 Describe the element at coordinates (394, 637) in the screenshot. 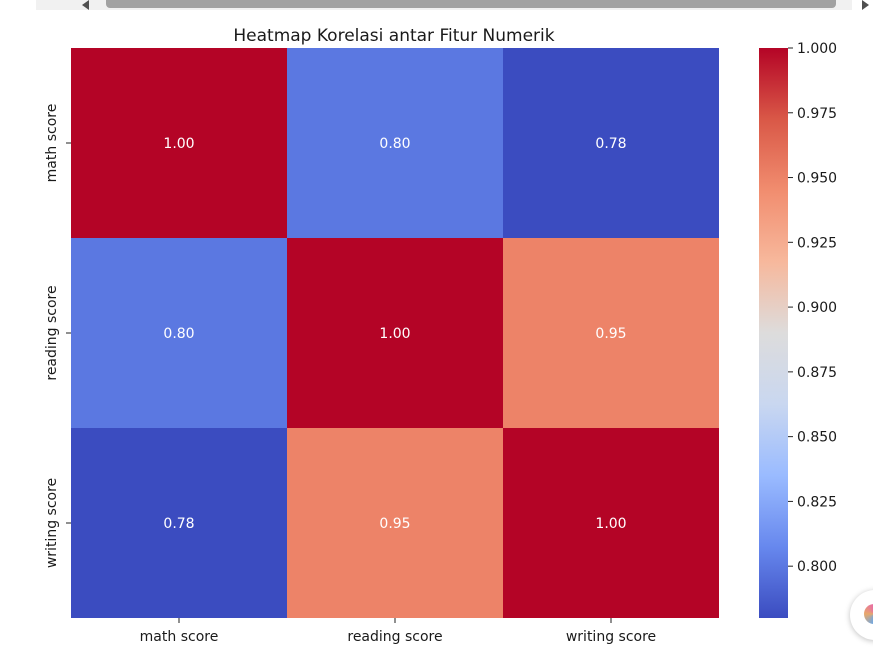

I see `x-tick-label: reading score` at that location.